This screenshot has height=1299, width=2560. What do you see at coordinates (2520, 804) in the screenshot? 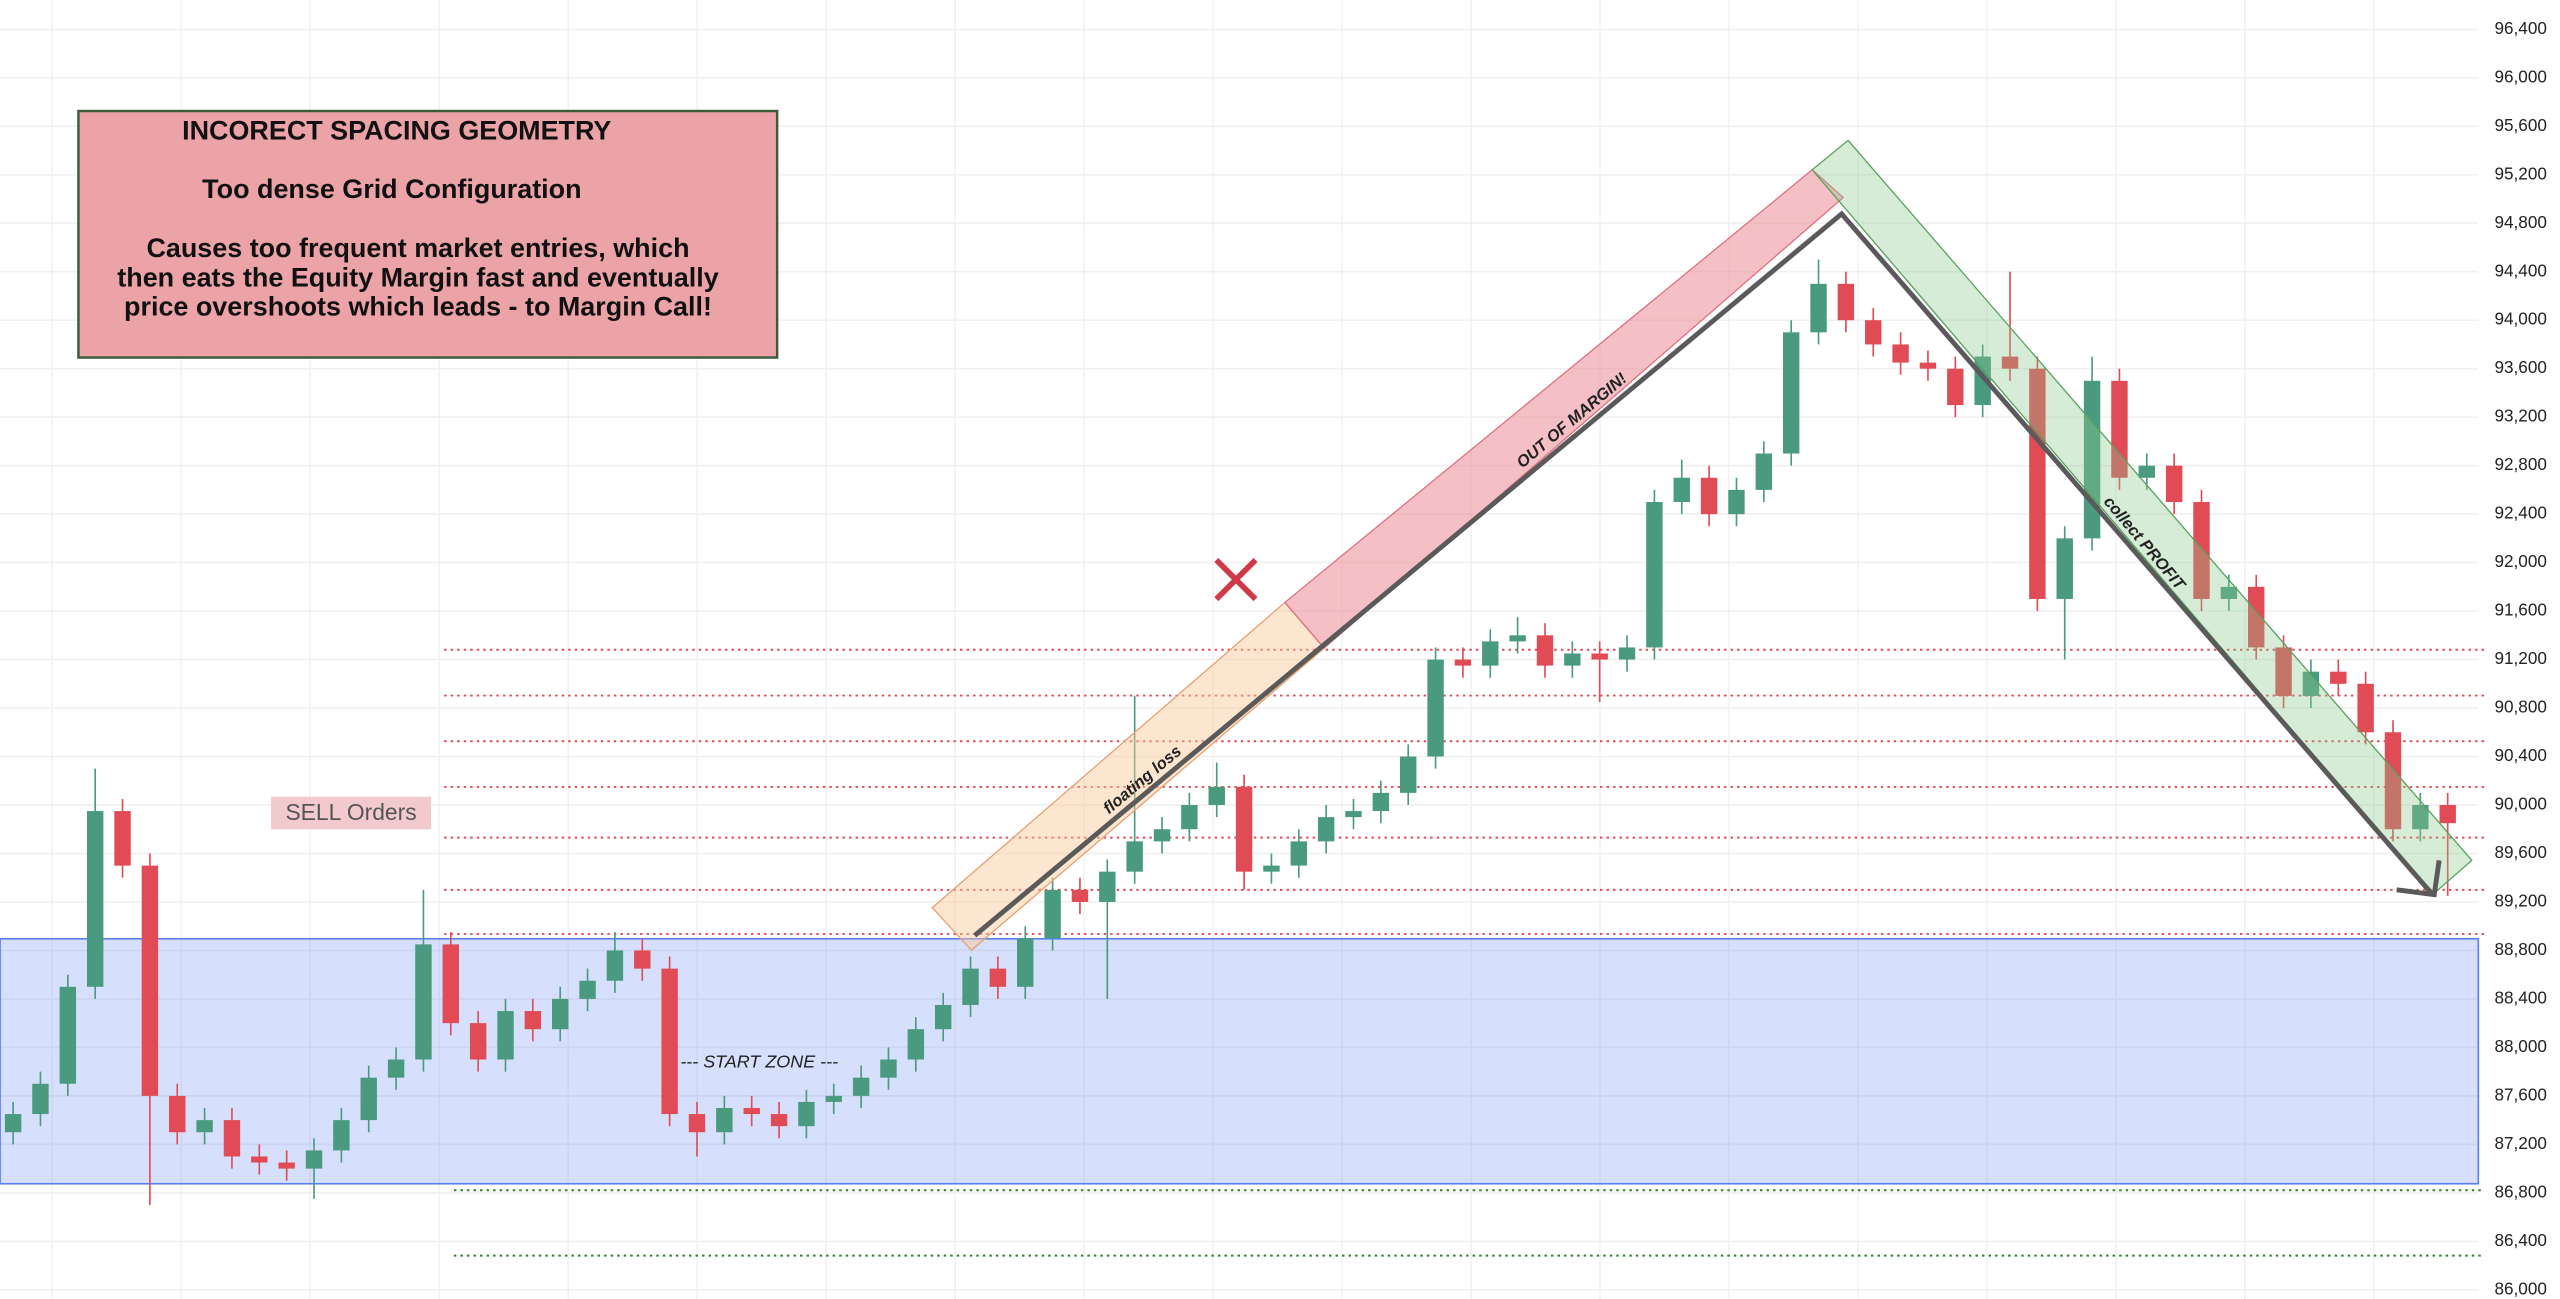
I see `y-tick-label: 90,000` at bounding box center [2520, 804].